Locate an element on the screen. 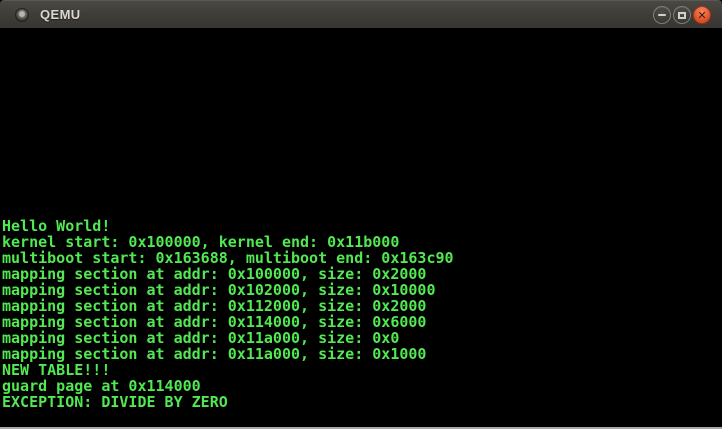 This screenshot has width=722, height=429. window-controls: ✕ is located at coordinates (682, 15).